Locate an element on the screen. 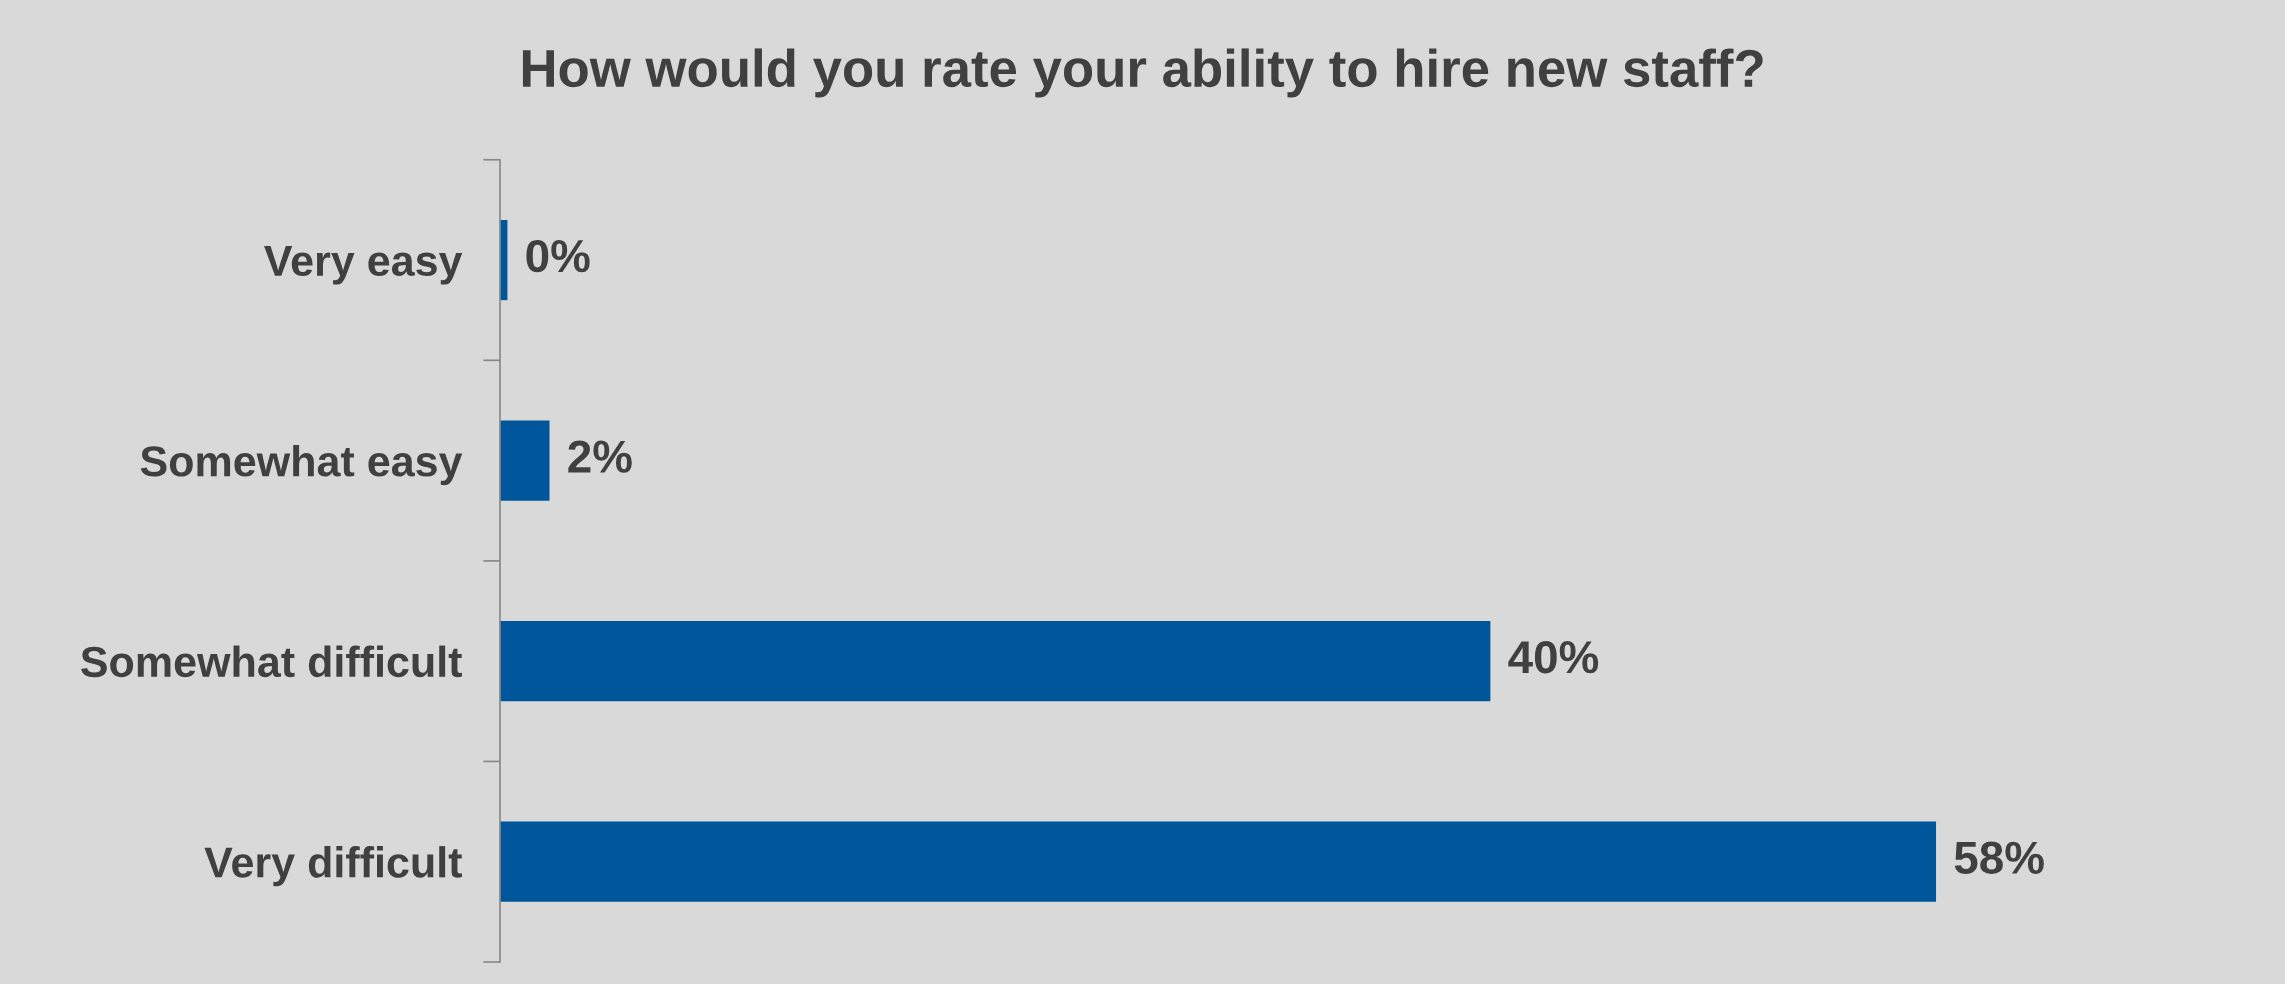  data-label: 0% is located at coordinates (558, 256).